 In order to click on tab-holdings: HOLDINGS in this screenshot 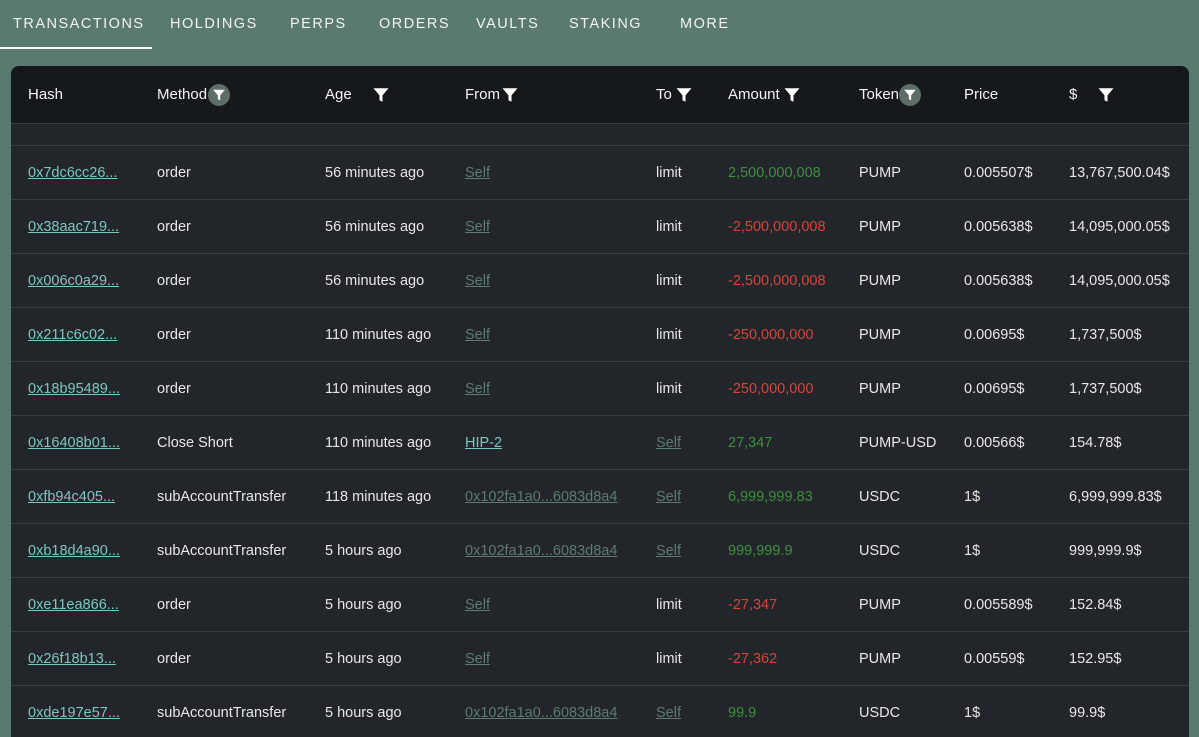, I will do `click(214, 24)`.